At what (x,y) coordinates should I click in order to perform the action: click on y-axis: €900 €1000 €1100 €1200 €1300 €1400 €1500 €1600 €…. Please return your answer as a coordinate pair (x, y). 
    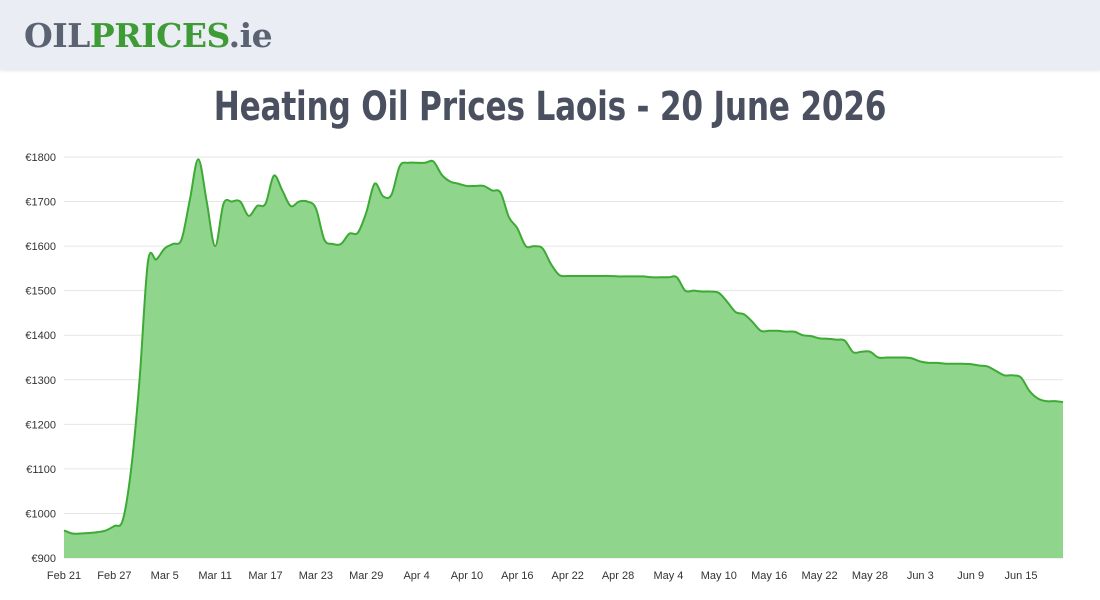
    Looking at the image, I should click on (40, 358).